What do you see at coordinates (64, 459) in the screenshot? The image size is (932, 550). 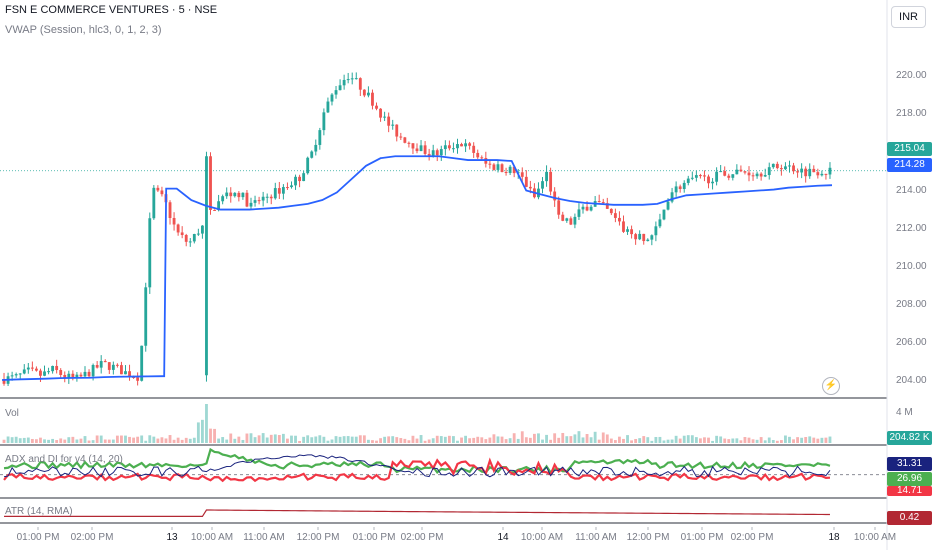 I see `adx-label: ADX and DI for v4 (14, 20)` at bounding box center [64, 459].